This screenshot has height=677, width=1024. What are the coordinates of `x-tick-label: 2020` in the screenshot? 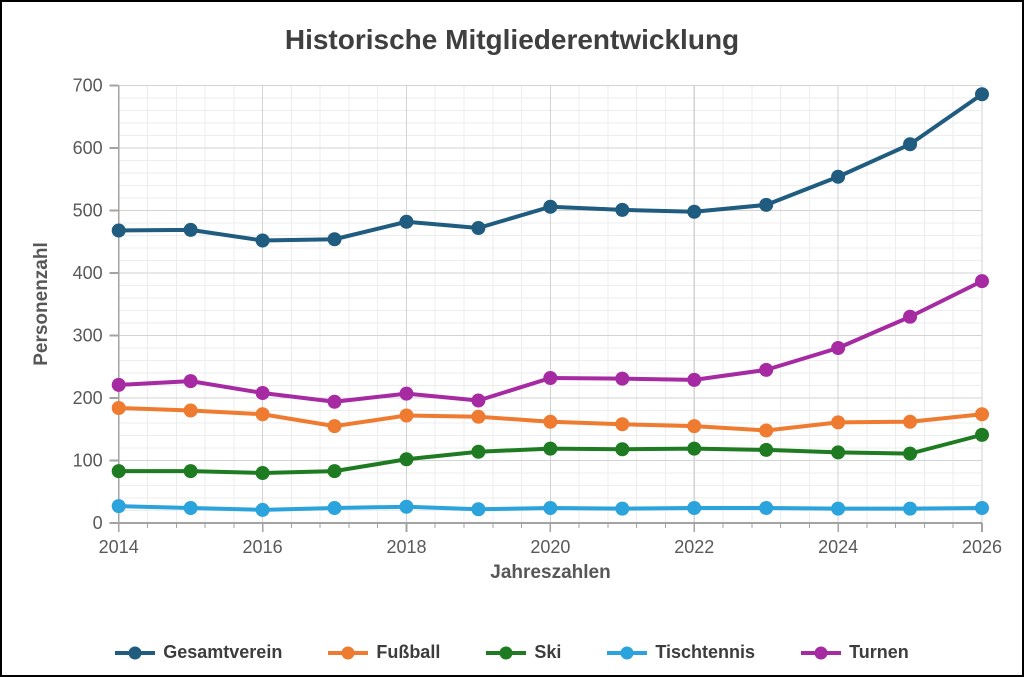 It's located at (550, 547).